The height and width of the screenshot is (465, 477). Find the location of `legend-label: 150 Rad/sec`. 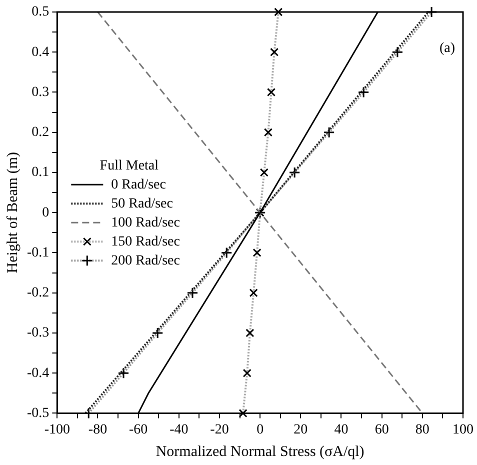

legend-label: 150 Rad/sec is located at coordinates (145, 242).